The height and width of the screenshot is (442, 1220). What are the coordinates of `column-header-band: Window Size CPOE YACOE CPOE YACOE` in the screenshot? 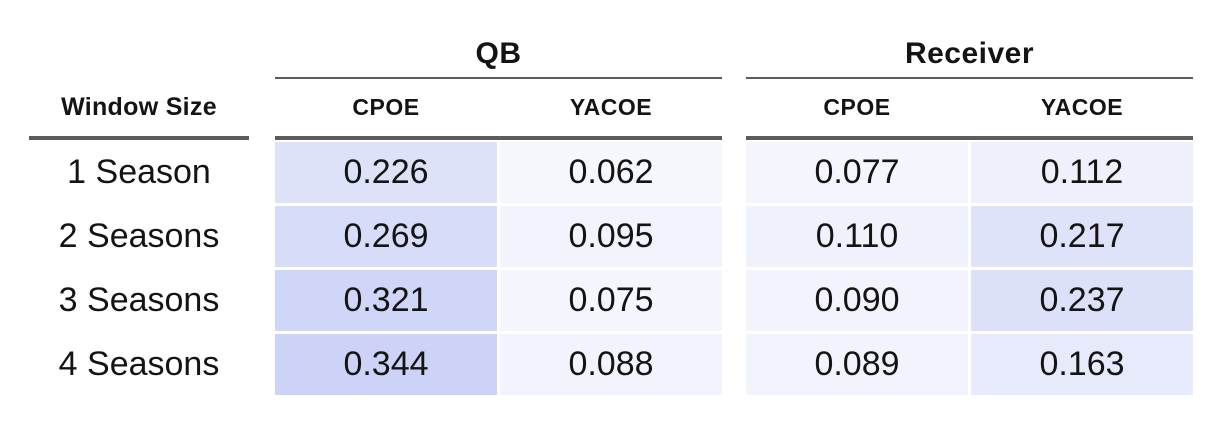 It's located at (610, 107).